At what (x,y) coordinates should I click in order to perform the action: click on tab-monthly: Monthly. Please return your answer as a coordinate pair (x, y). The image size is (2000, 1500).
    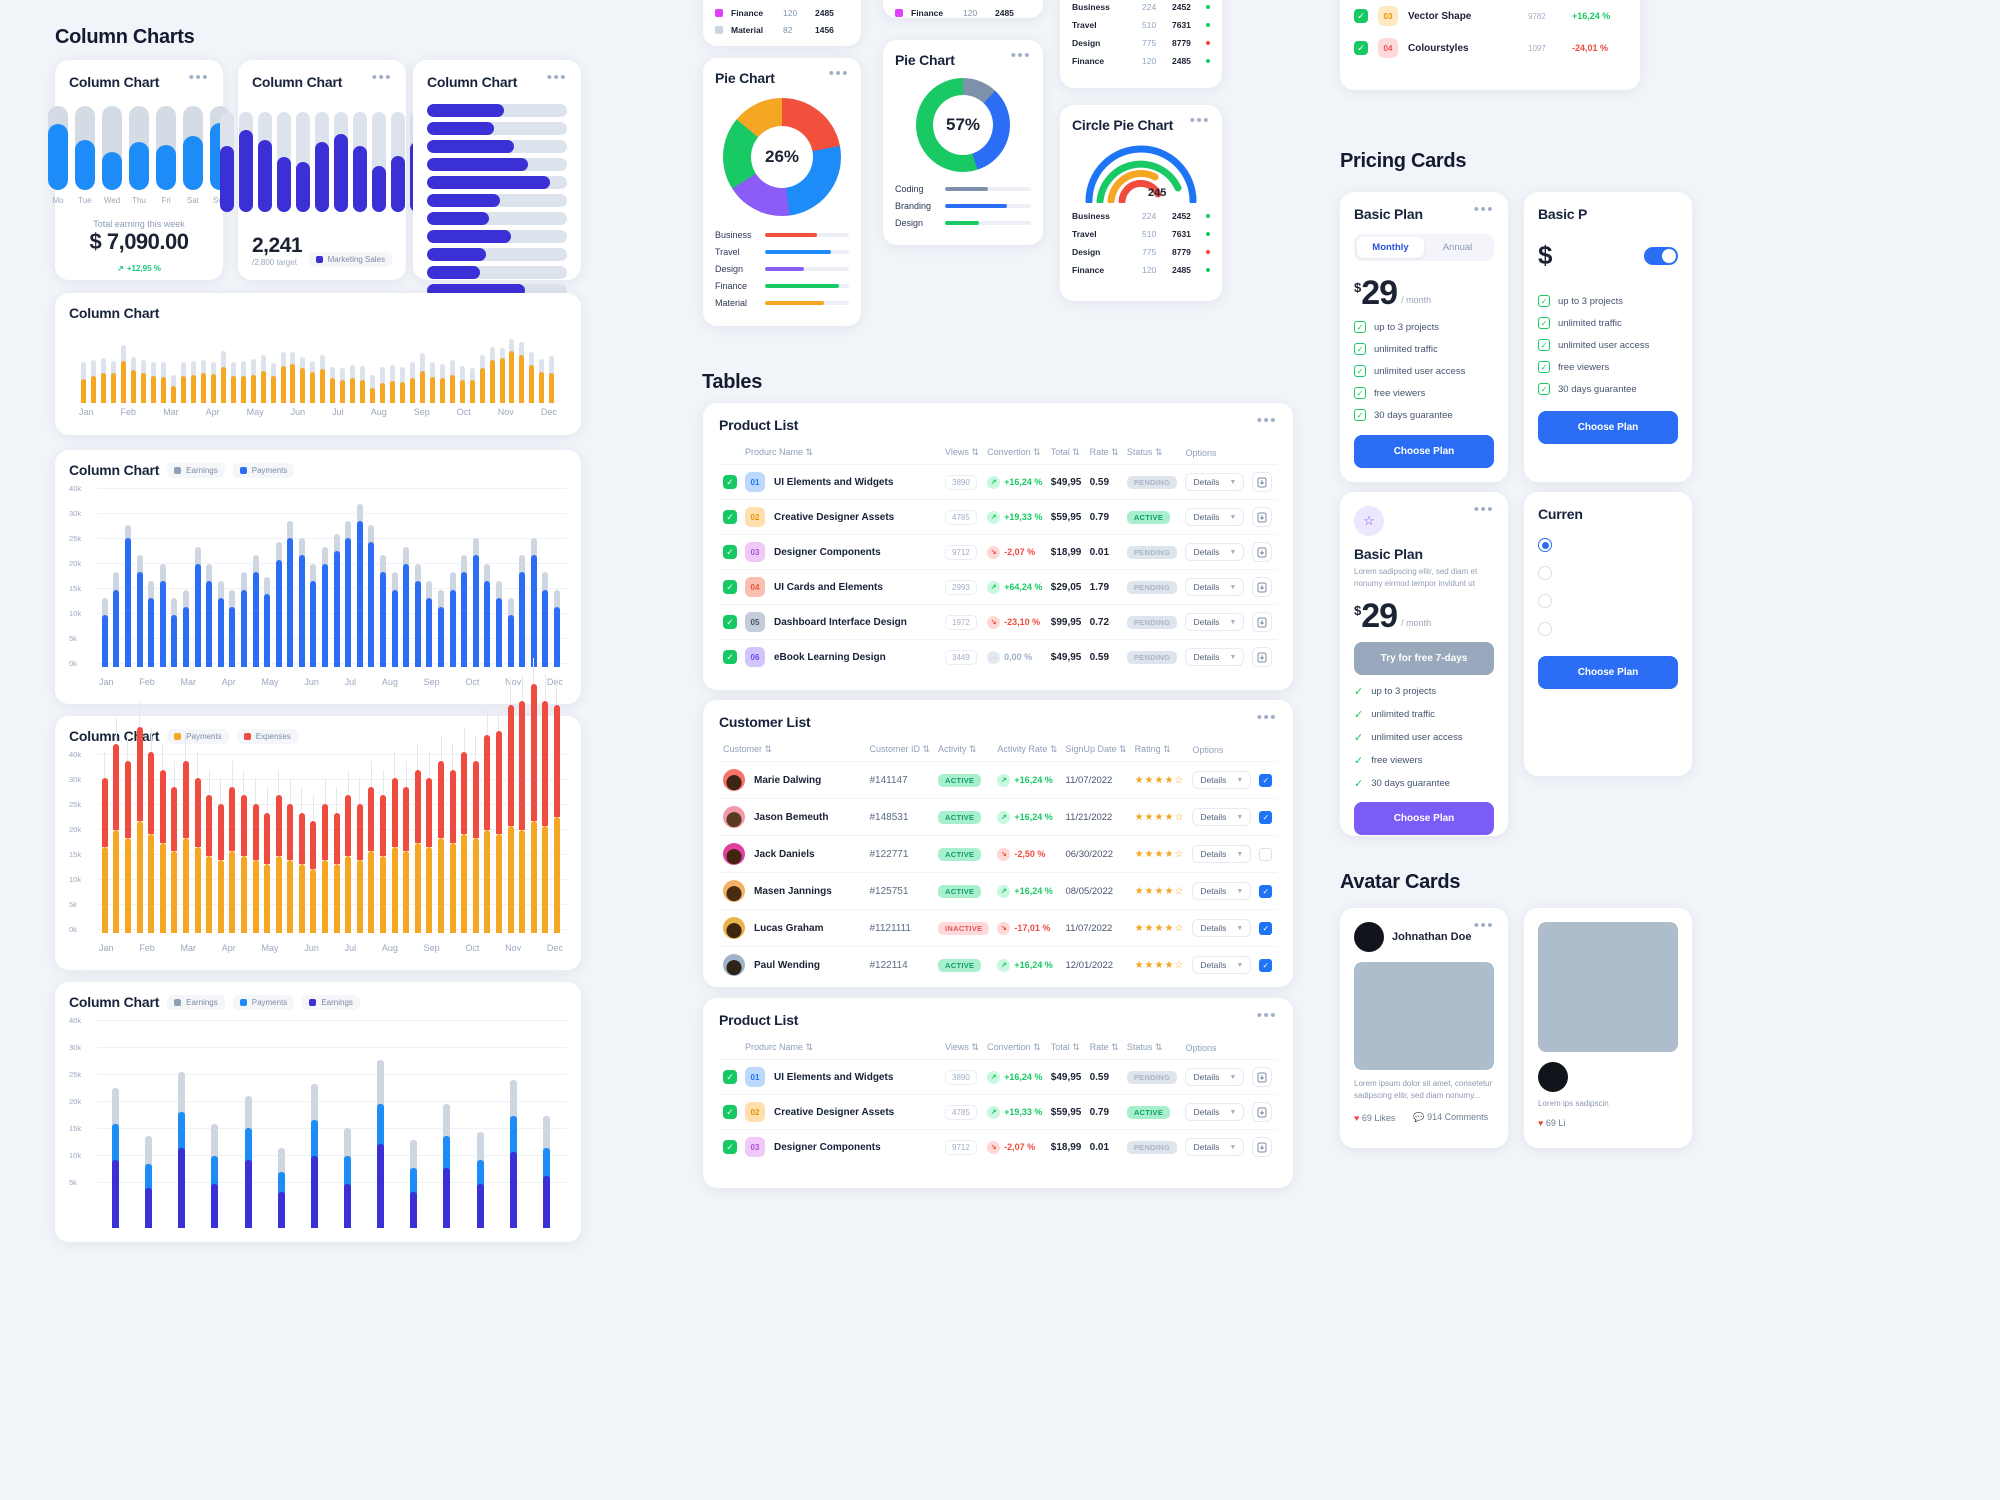
    Looking at the image, I should click on (1390, 247).